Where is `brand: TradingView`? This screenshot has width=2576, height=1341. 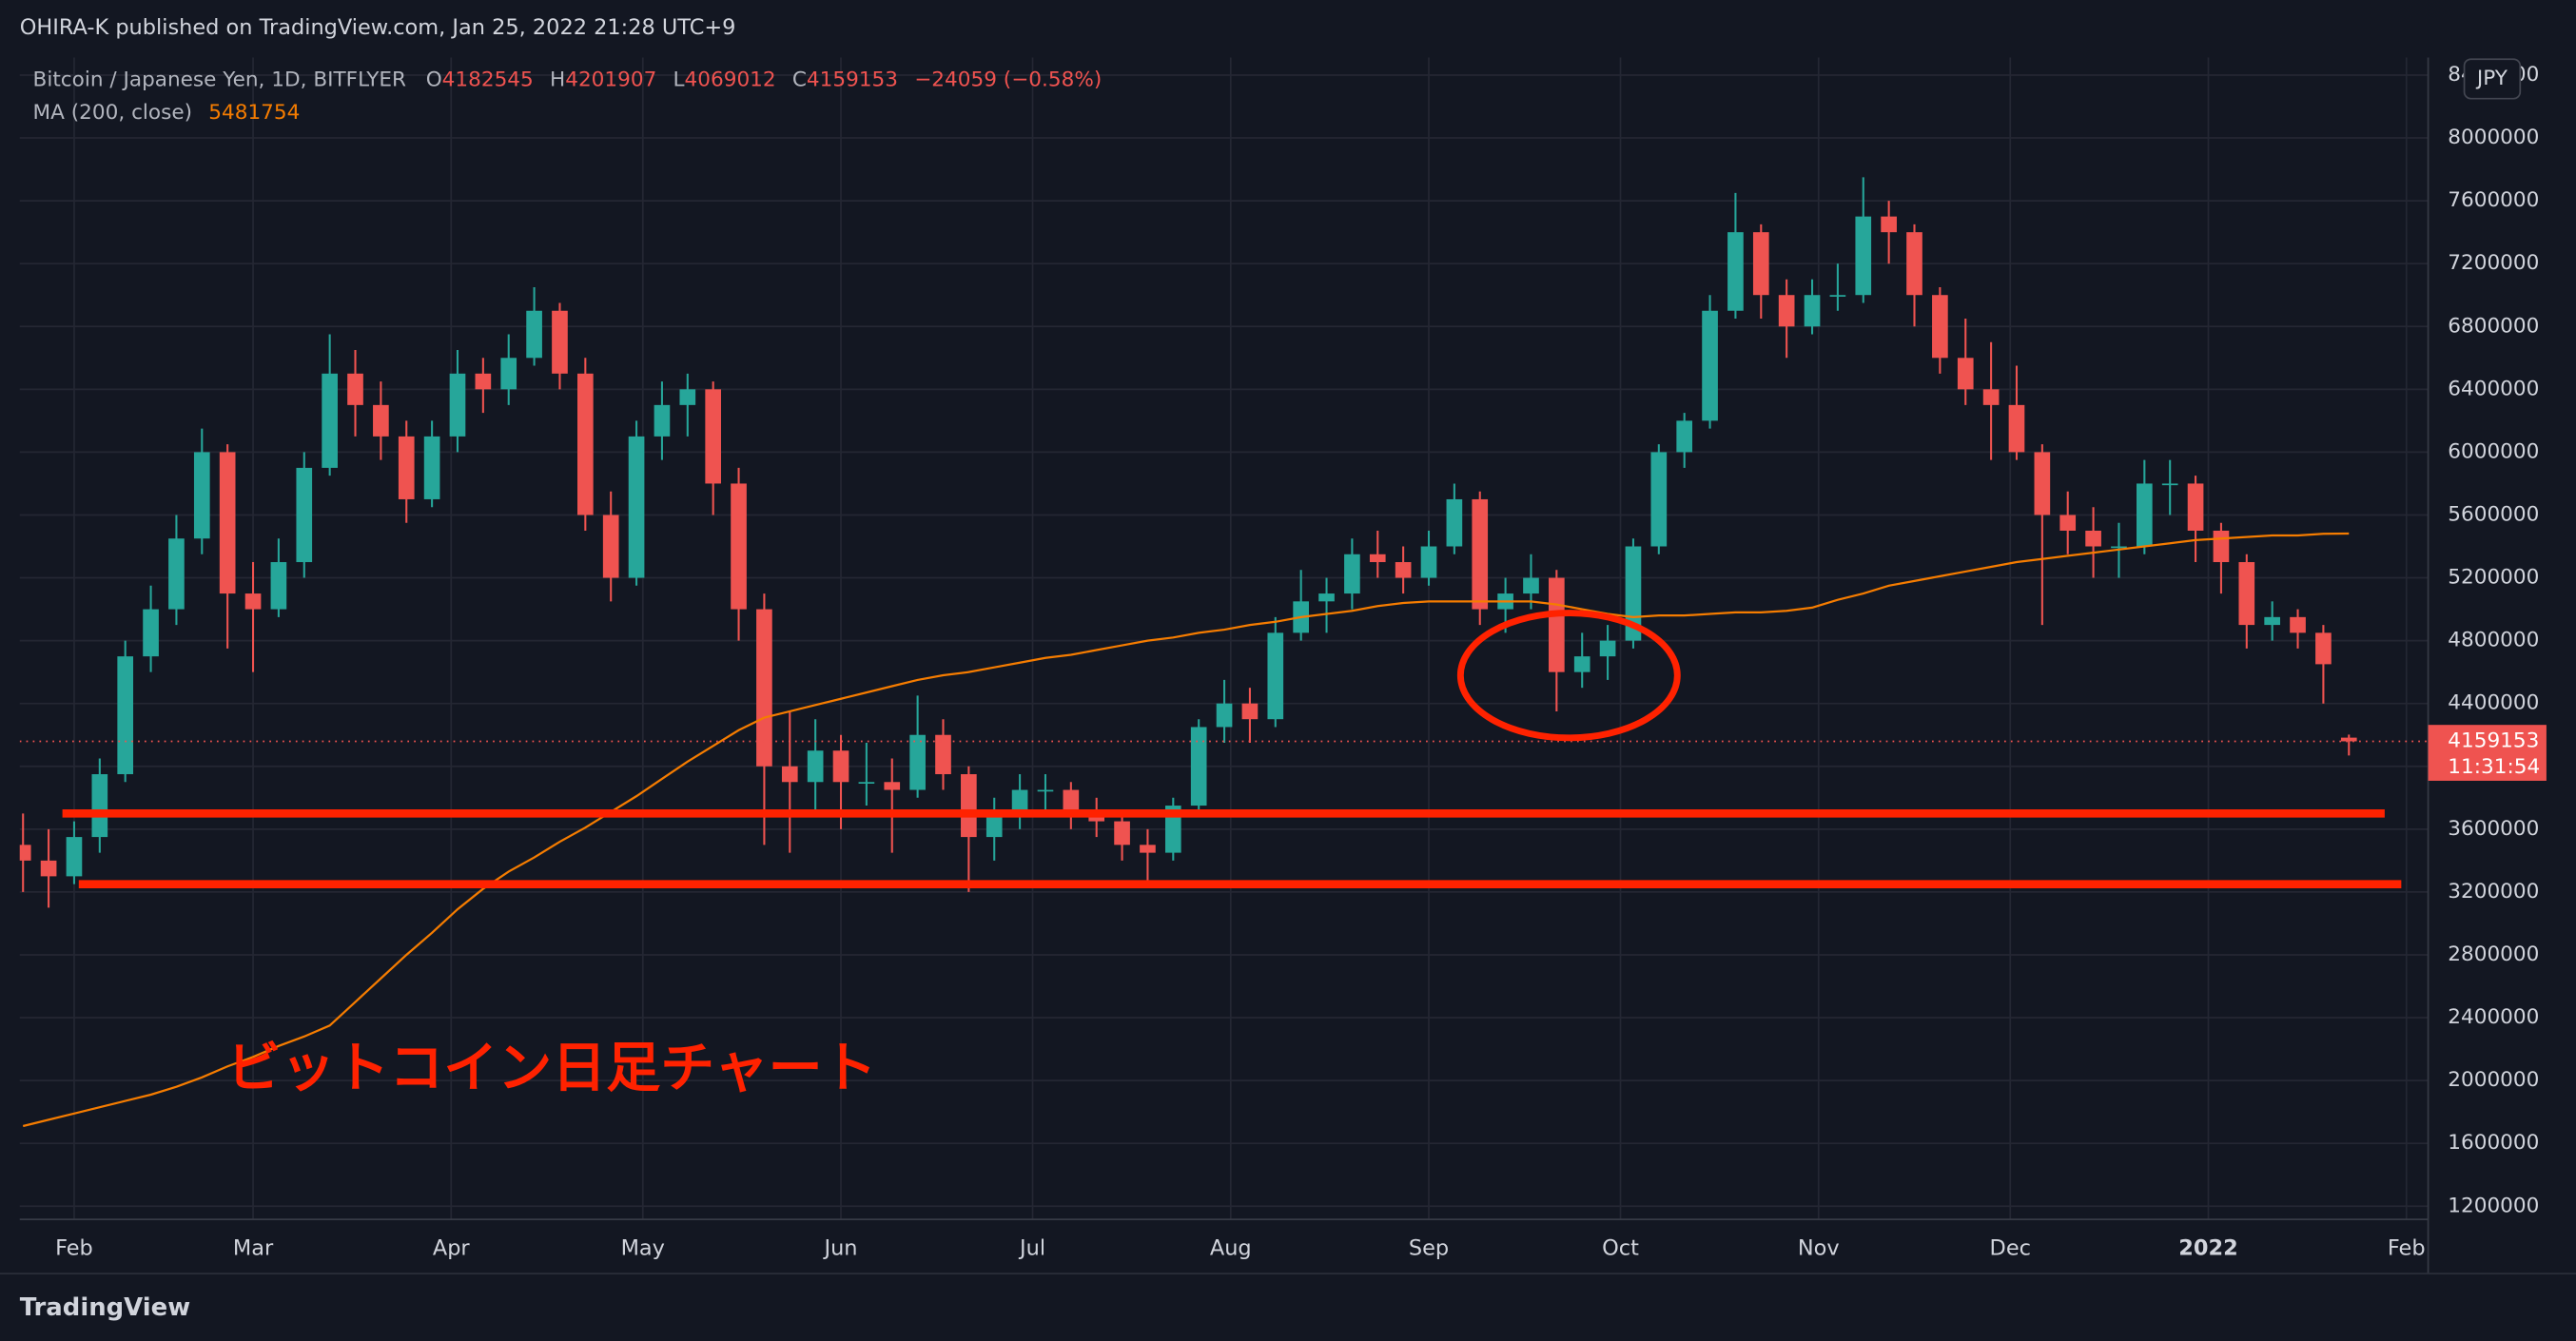
brand: TradingView is located at coordinates (105, 1307).